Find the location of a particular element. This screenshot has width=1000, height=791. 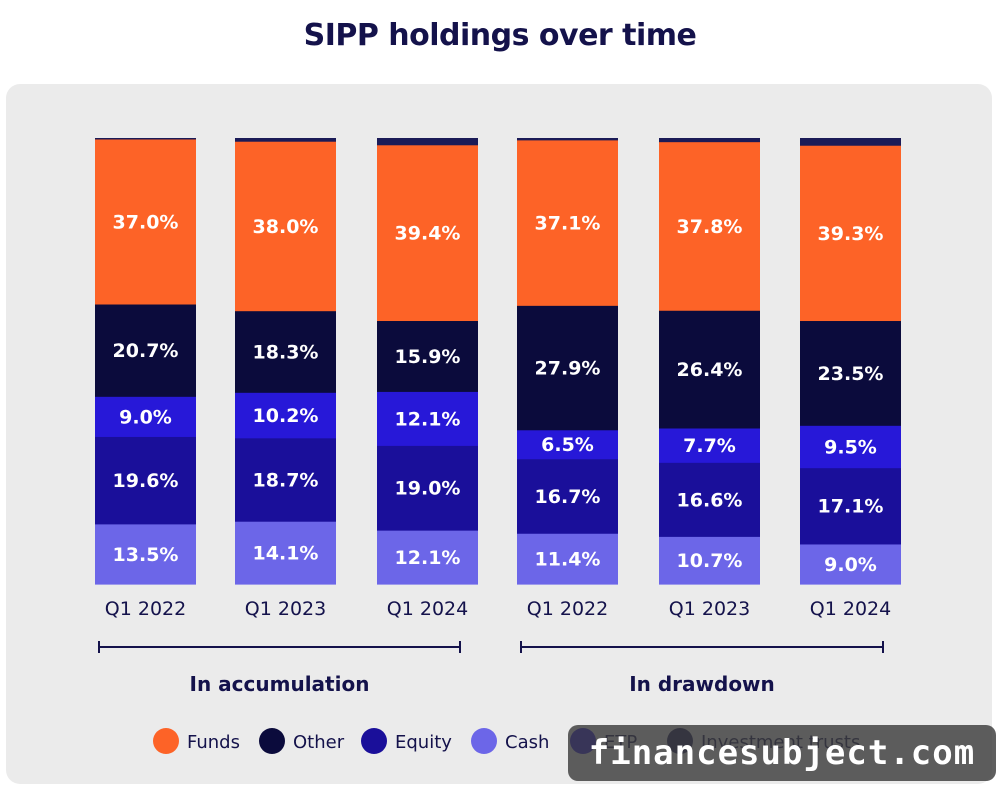

data-label: 16.7% is located at coordinates (568, 497).